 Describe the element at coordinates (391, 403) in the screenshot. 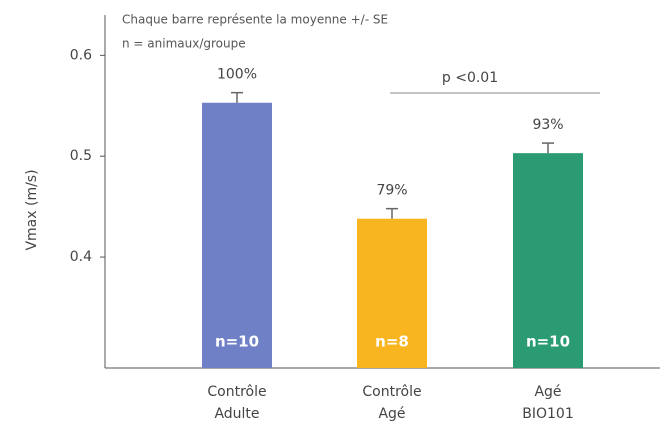

I see `x-tick-label: Contrôle Agé` at that location.